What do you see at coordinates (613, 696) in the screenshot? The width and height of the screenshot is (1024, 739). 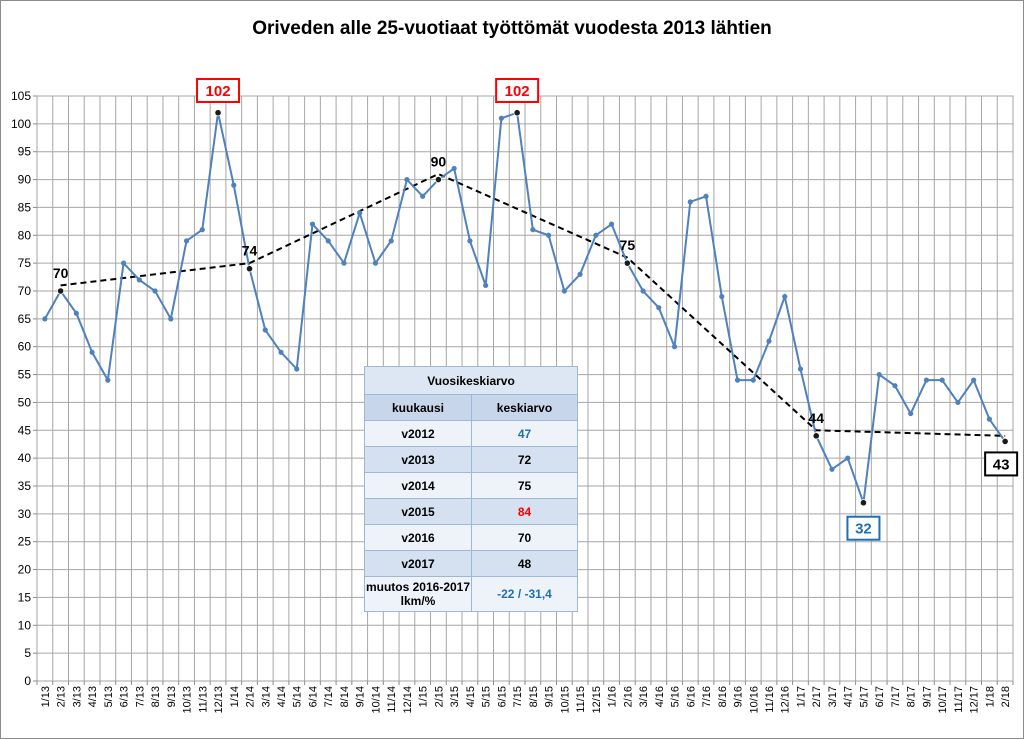 I see `x-tick-label: 1/16` at bounding box center [613, 696].